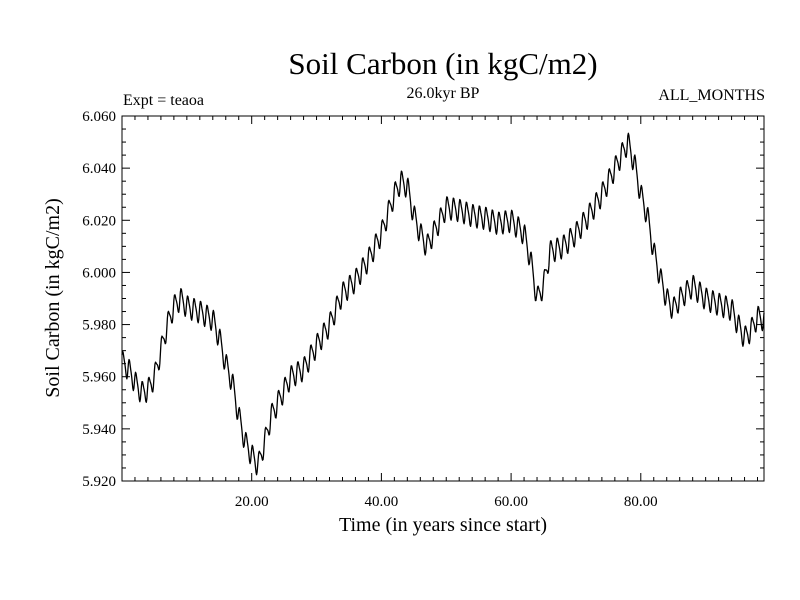 Image resolution: width=800 pixels, height=600 pixels. I want to click on y-tick-label: 5.920, so click(99, 482).